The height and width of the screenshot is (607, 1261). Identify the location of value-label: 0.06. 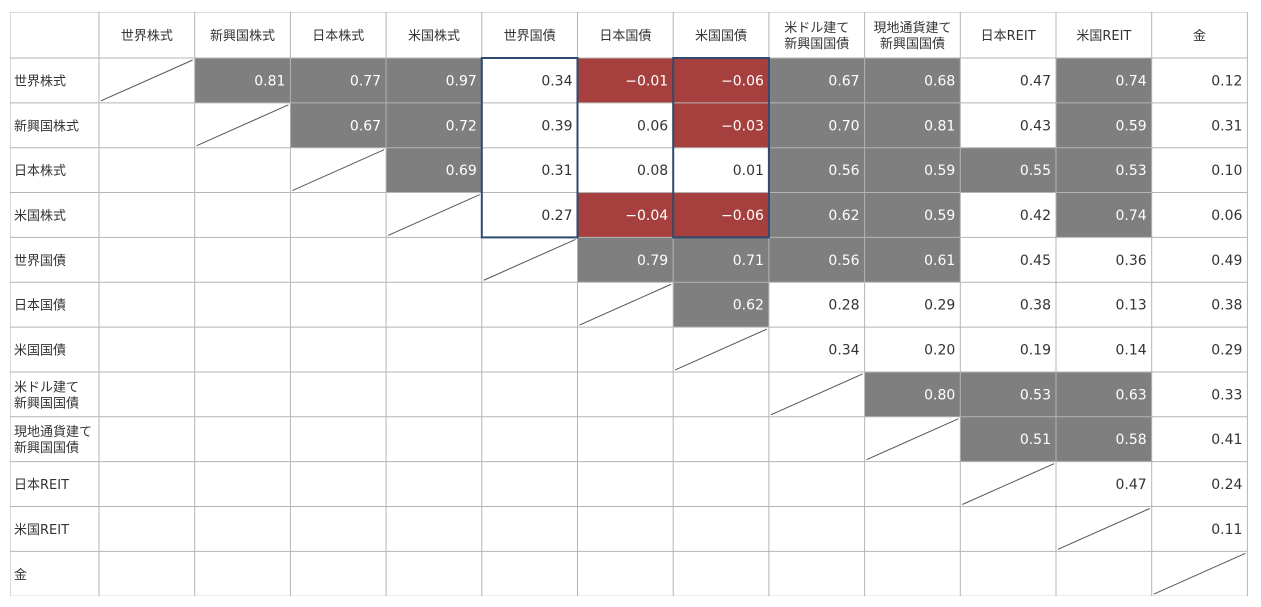
(1226, 216).